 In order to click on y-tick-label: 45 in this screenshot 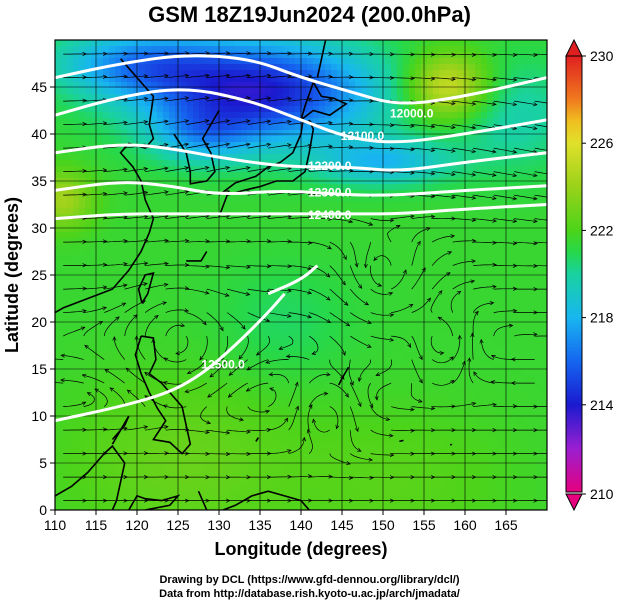, I will do `click(39, 87)`.